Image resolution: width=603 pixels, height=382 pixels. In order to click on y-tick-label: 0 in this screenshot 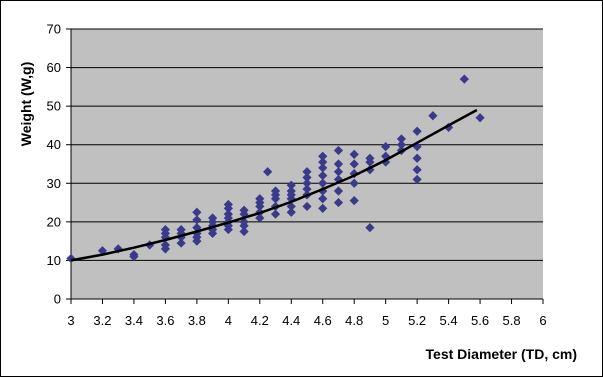, I will do `click(57, 299)`.